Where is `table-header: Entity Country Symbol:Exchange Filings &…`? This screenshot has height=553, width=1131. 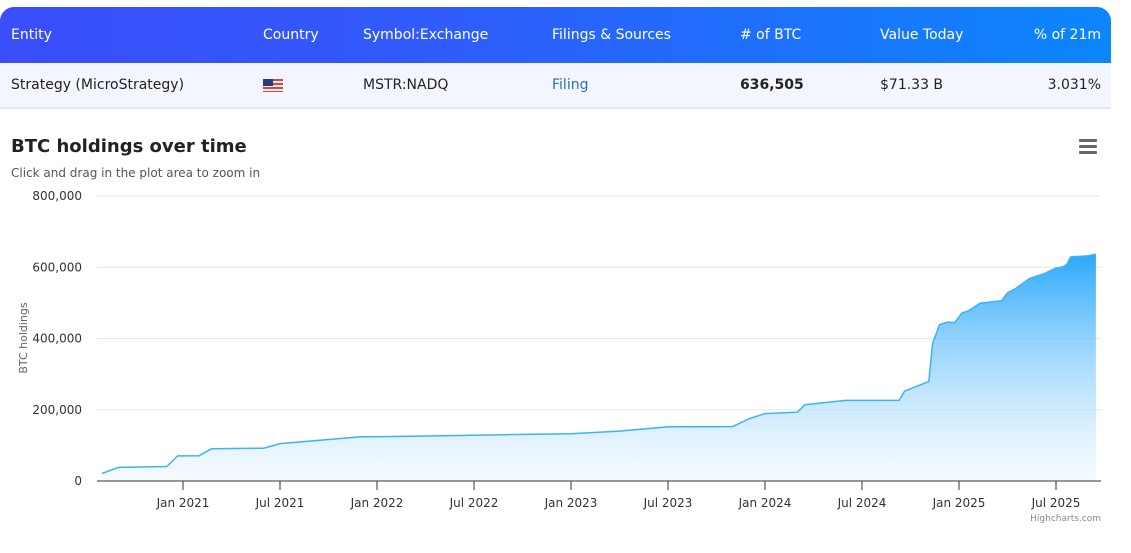 table-header: Entity Country Symbol:Exchange Filings &… is located at coordinates (555, 35).